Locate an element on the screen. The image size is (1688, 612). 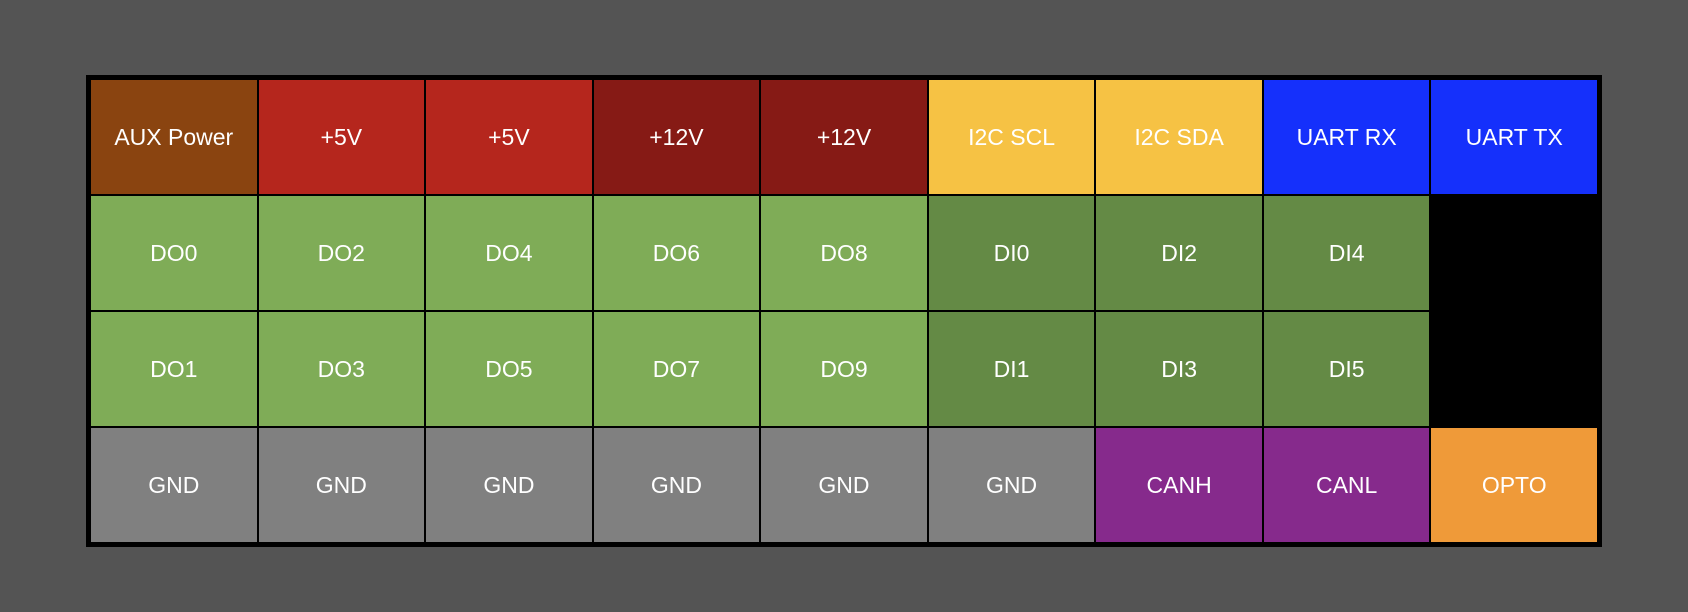
pin-di5: DI5 is located at coordinates (1346, 369).